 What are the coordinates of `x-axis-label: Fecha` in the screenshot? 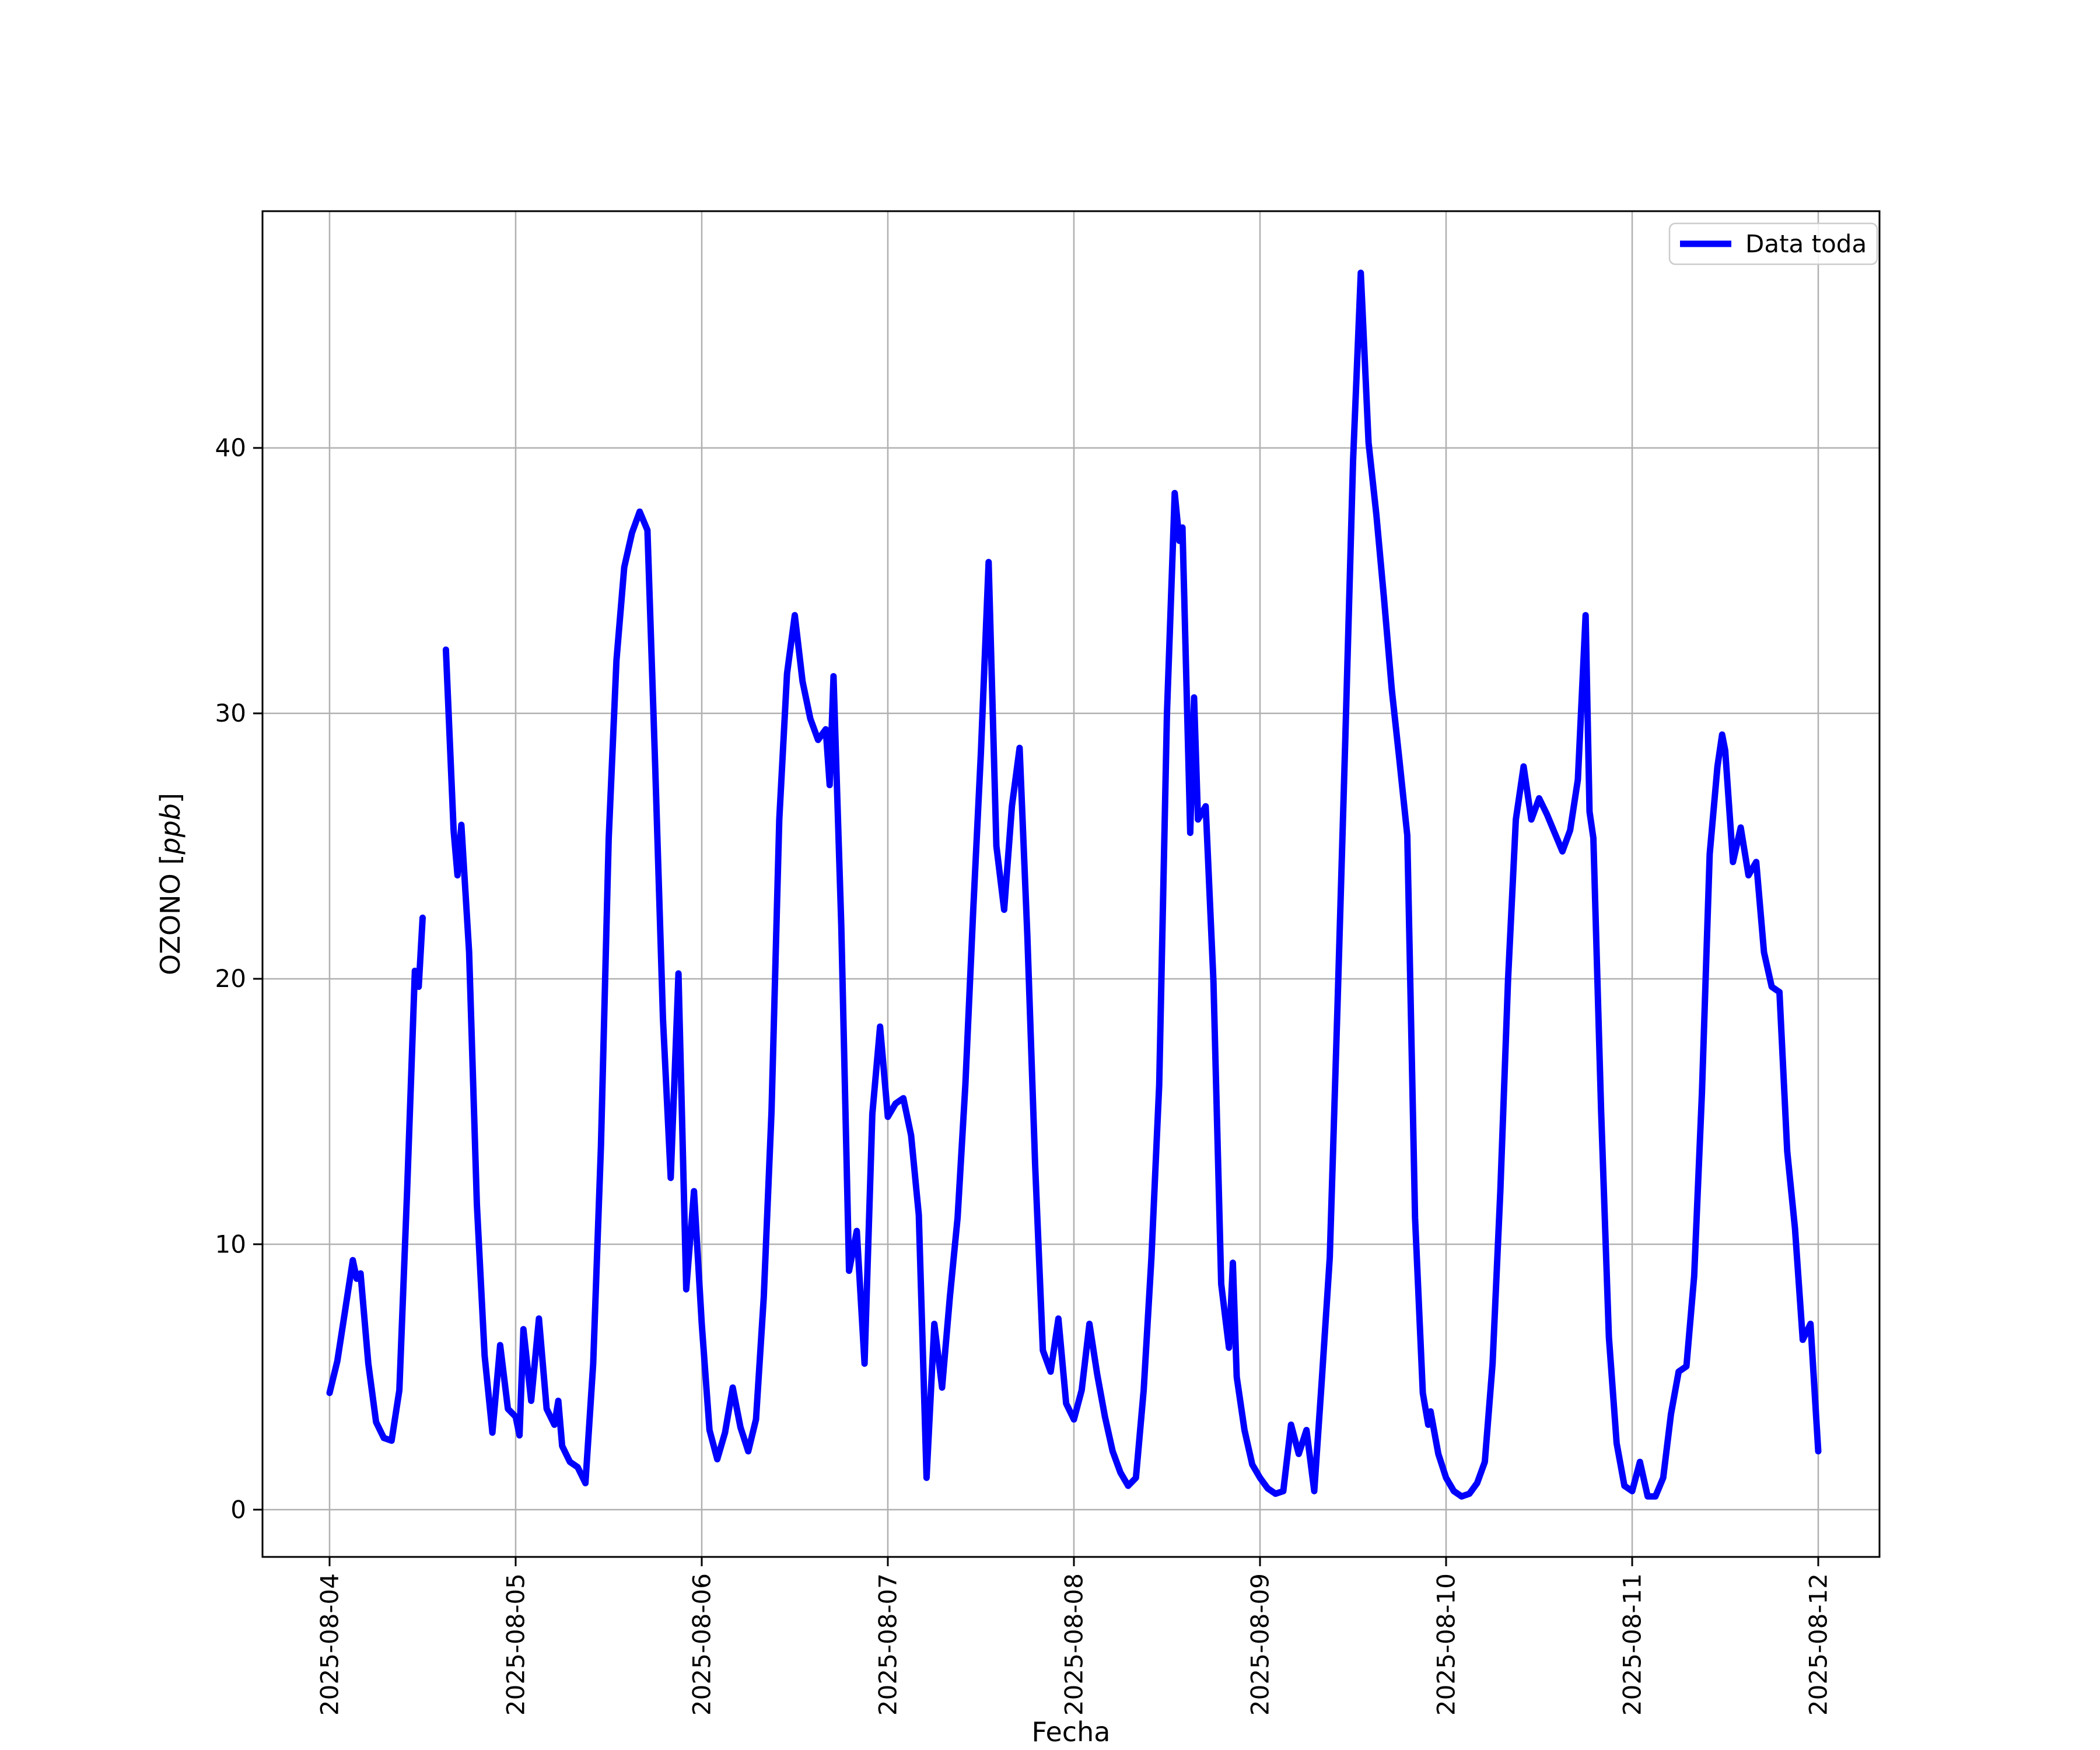 It's located at (1071, 1732).